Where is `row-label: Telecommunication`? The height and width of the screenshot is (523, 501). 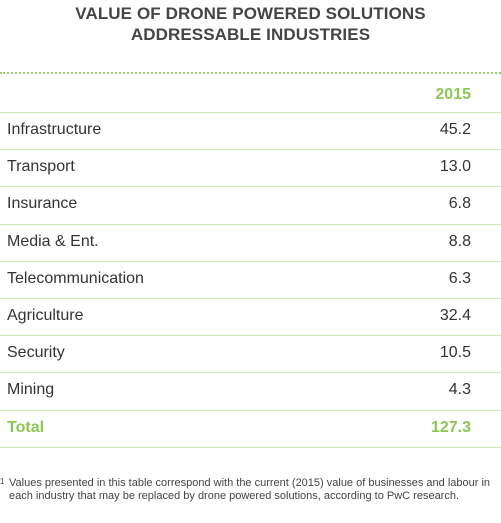
row-label: Telecommunication is located at coordinates (75, 278).